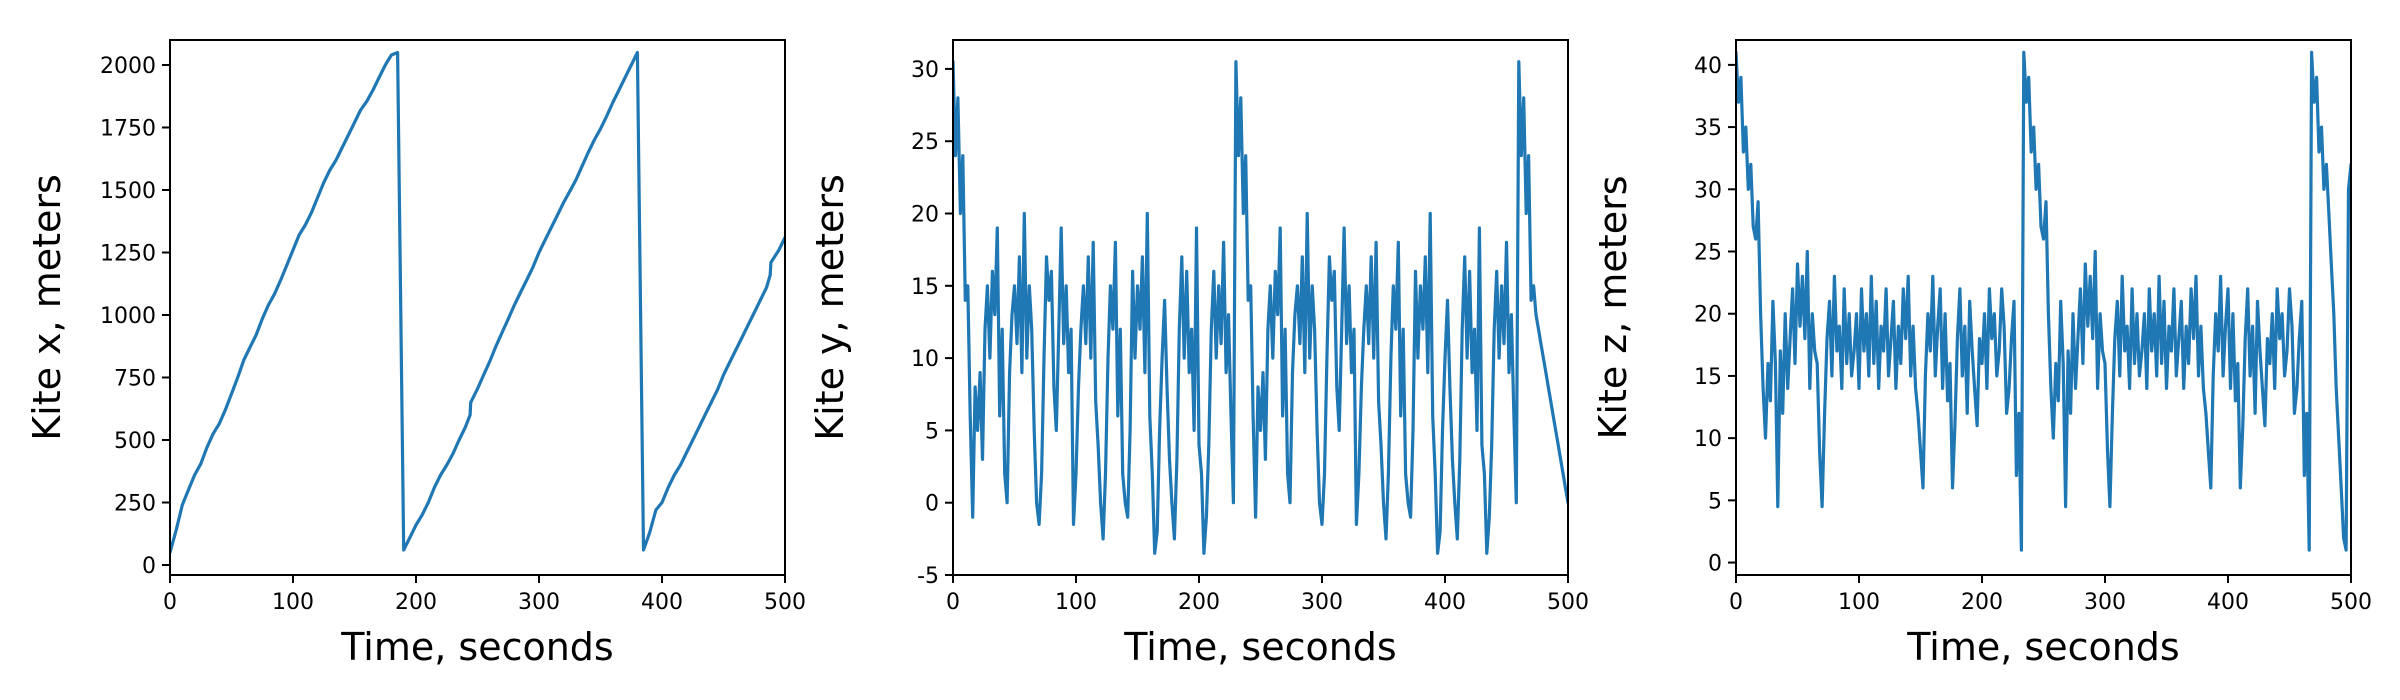 This screenshot has height=700, width=2400. What do you see at coordinates (1708, 128) in the screenshot?
I see `y-tick-label: 35` at bounding box center [1708, 128].